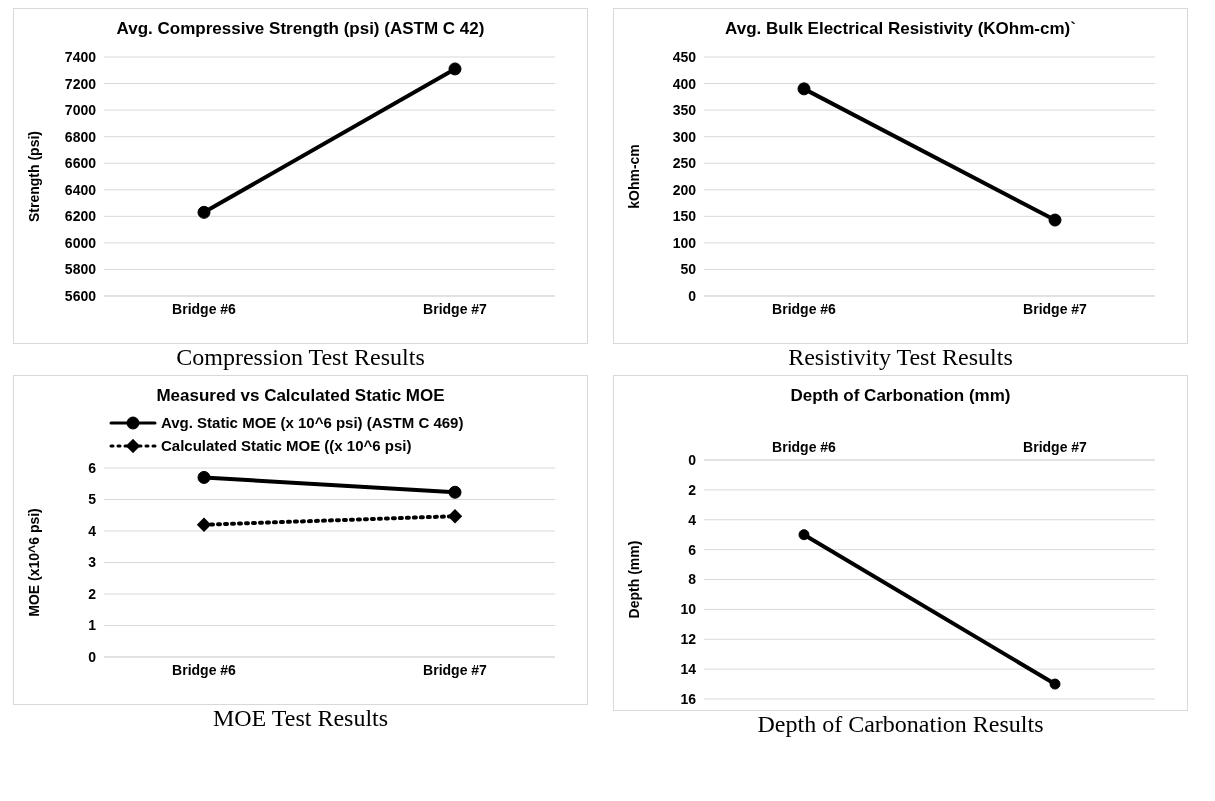 The height and width of the screenshot is (801, 1215). What do you see at coordinates (684, 163) in the screenshot?
I see `y-tick-label: 250` at bounding box center [684, 163].